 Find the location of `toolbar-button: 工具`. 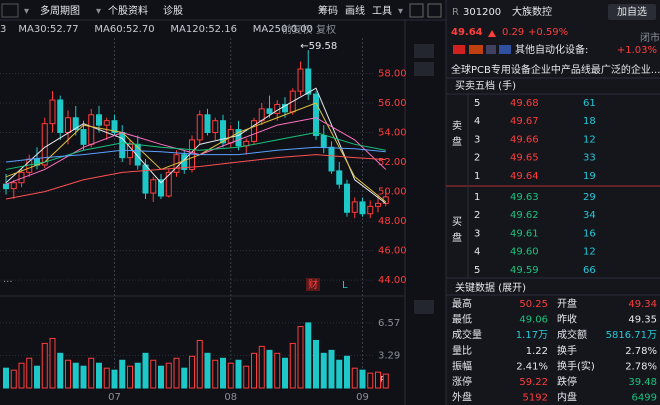

toolbar-button: 工具 is located at coordinates (382, 11).